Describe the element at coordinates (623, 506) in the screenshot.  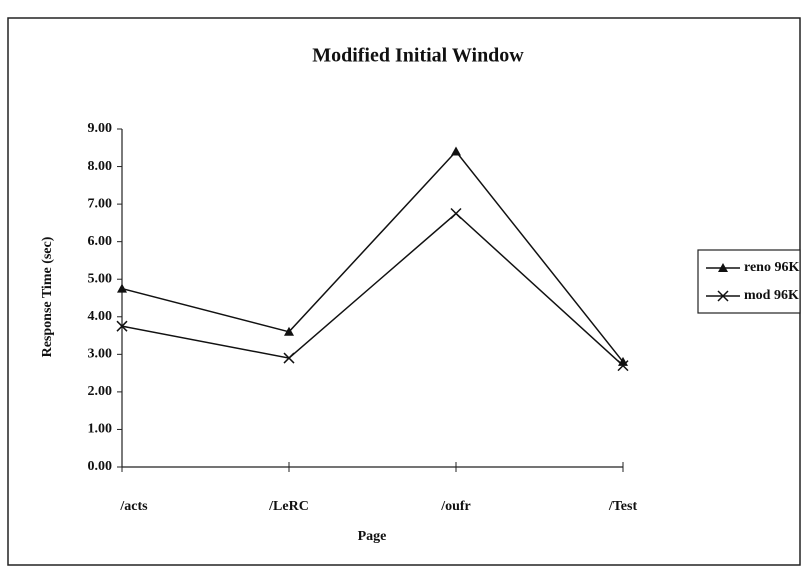
I see `x-tick-label: /Test` at that location.